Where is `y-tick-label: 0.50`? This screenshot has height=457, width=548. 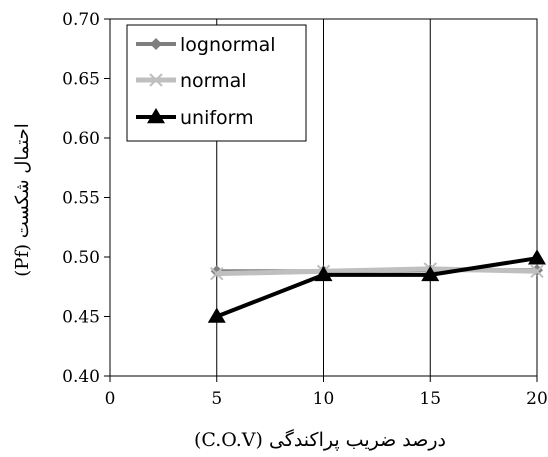
y-tick-label: 0.50 is located at coordinates (81, 258).